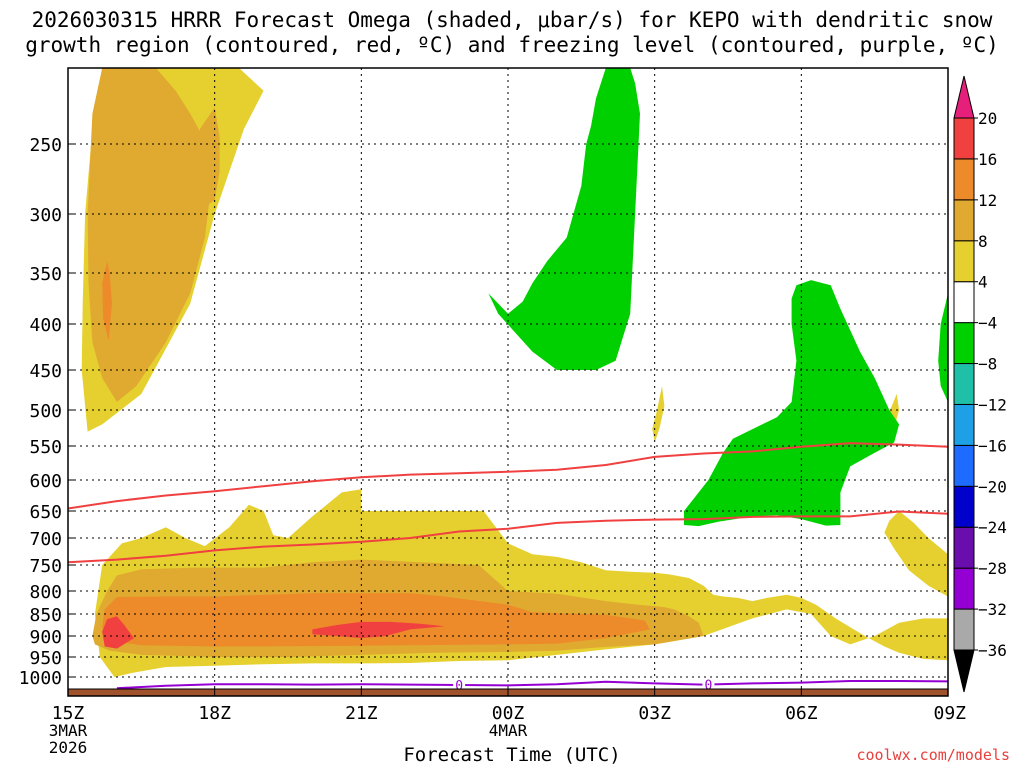 The height and width of the screenshot is (768, 1024). I want to click on colorbar-label-12: −32, so click(992, 609).